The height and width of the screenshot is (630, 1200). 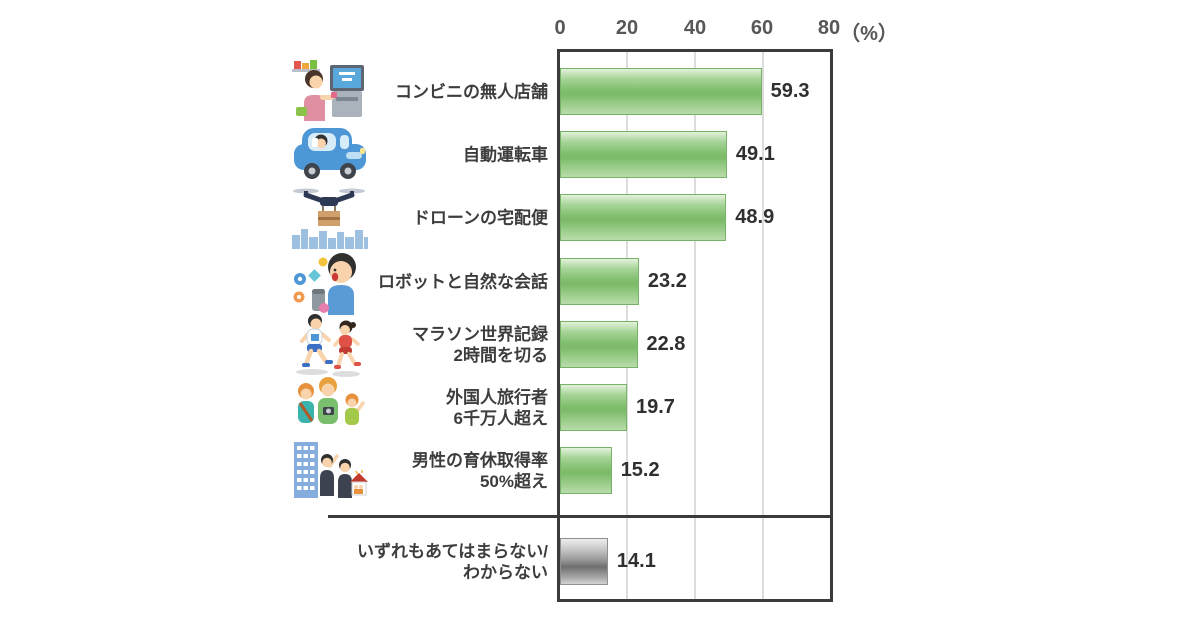 What do you see at coordinates (640, 470) in the screenshot?
I see `value-label: 15.2` at bounding box center [640, 470].